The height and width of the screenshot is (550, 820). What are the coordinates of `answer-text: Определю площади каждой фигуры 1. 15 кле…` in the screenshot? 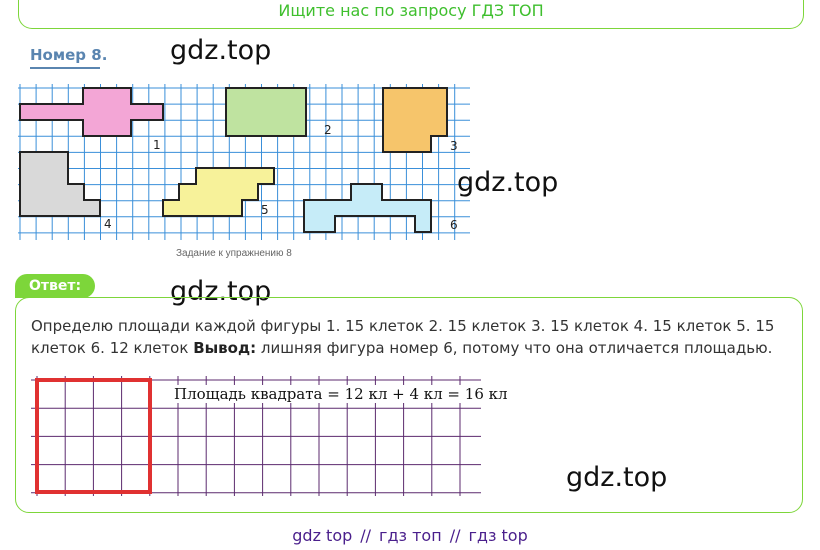 It's located at (413, 337).